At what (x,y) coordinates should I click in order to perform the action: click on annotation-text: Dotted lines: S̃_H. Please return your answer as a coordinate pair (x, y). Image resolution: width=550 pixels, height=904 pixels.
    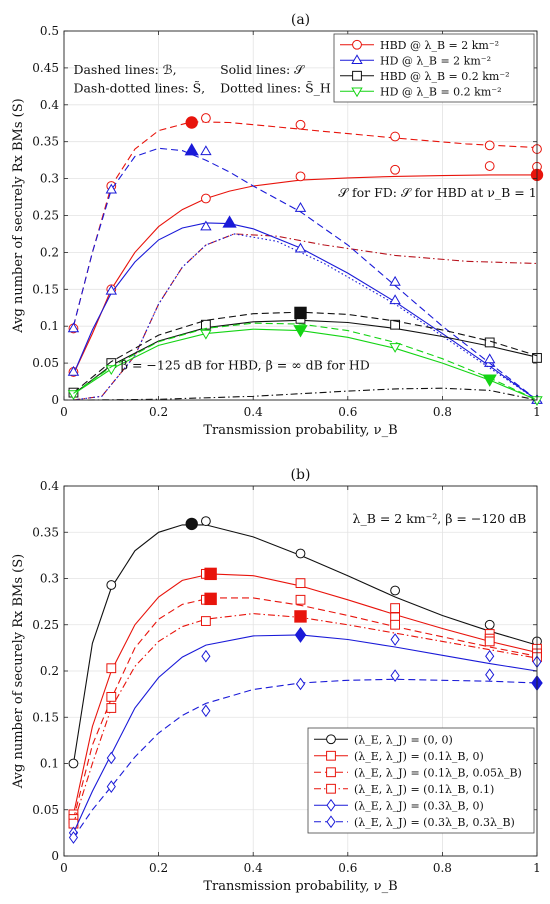
    Looking at the image, I should click on (275, 87).